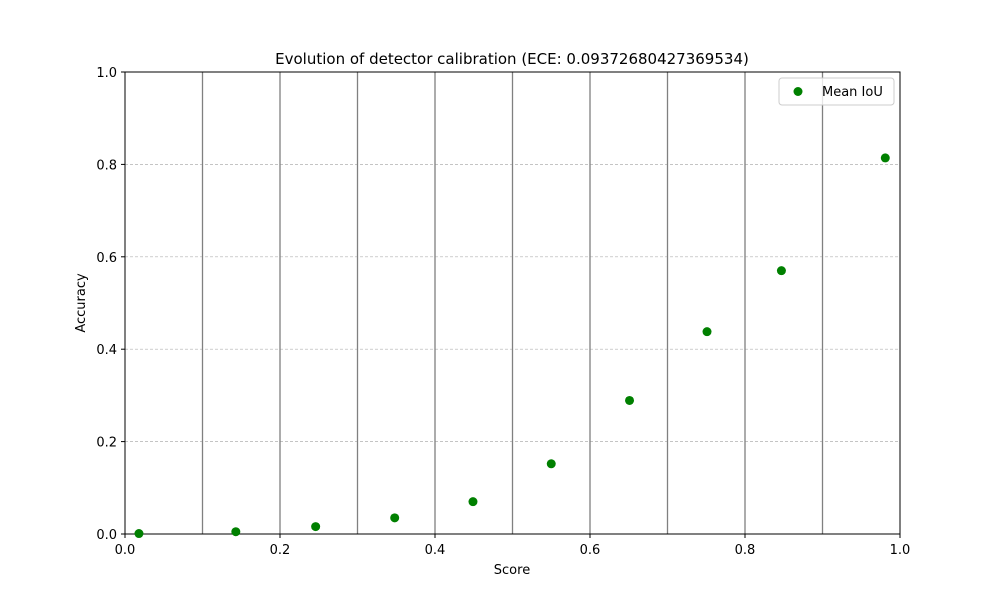 The image size is (1000, 600). What do you see at coordinates (81, 303) in the screenshot?
I see `y-axis-label: Accuracy` at bounding box center [81, 303].